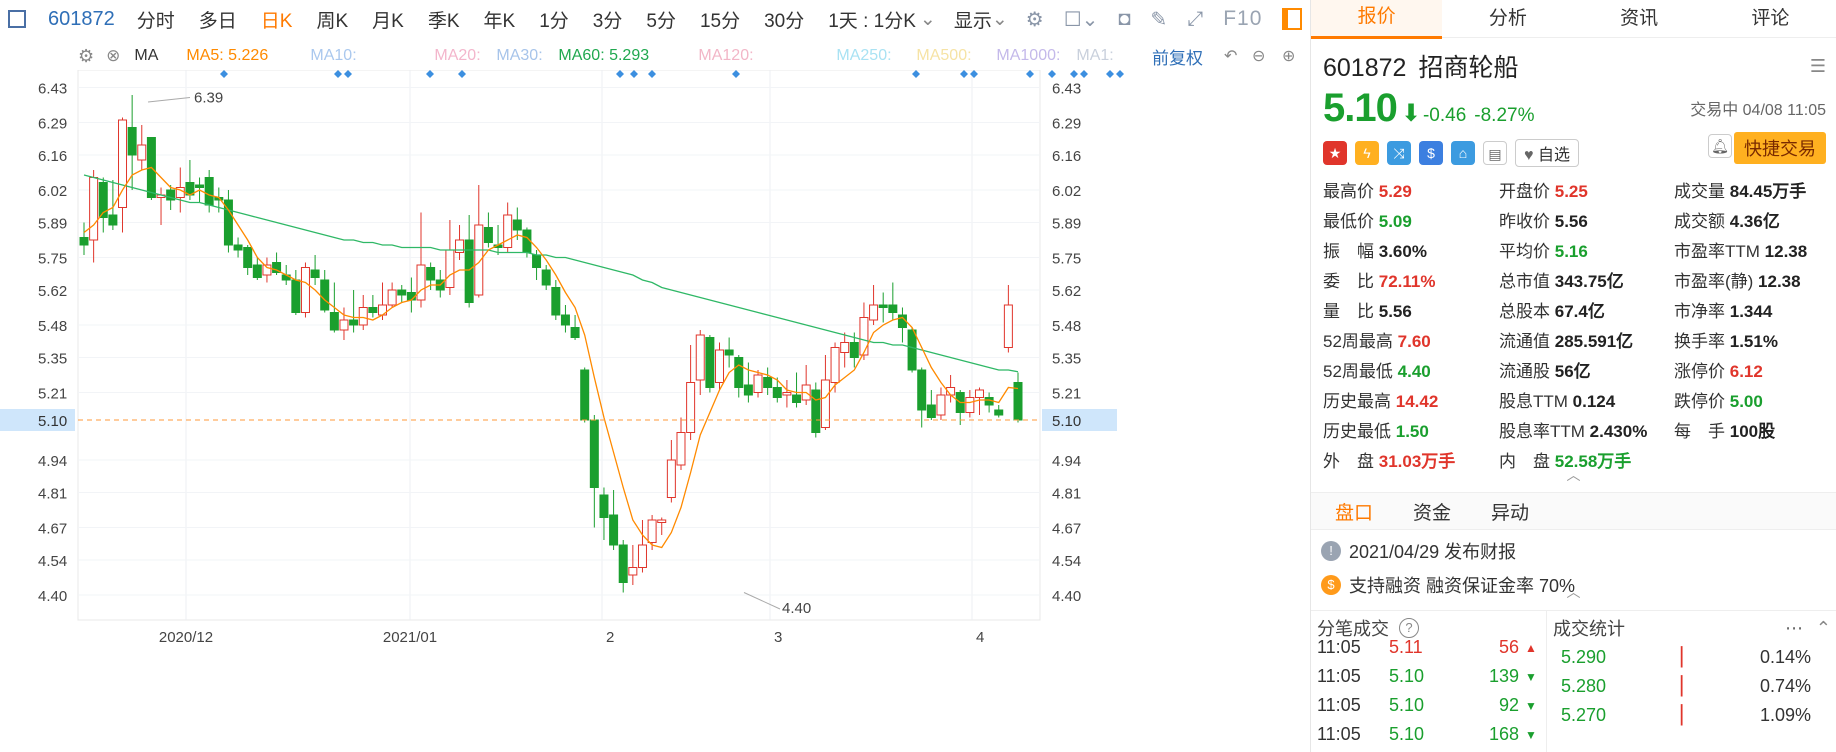  What do you see at coordinates (1639, 18) in the screenshot?
I see `quote-tab: 资讯` at bounding box center [1639, 18].